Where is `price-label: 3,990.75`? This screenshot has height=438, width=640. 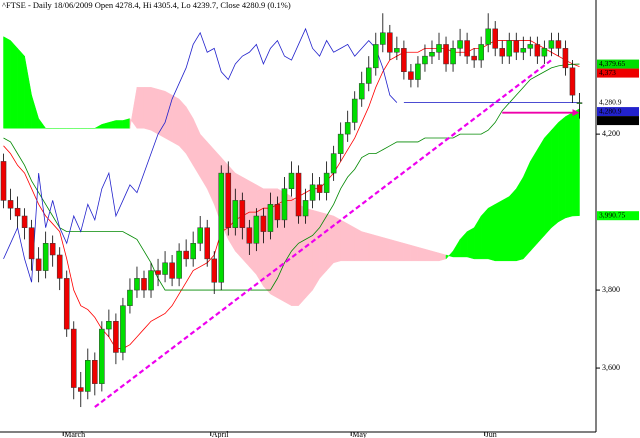
price-label: 3,990.75 is located at coordinates (612, 214).